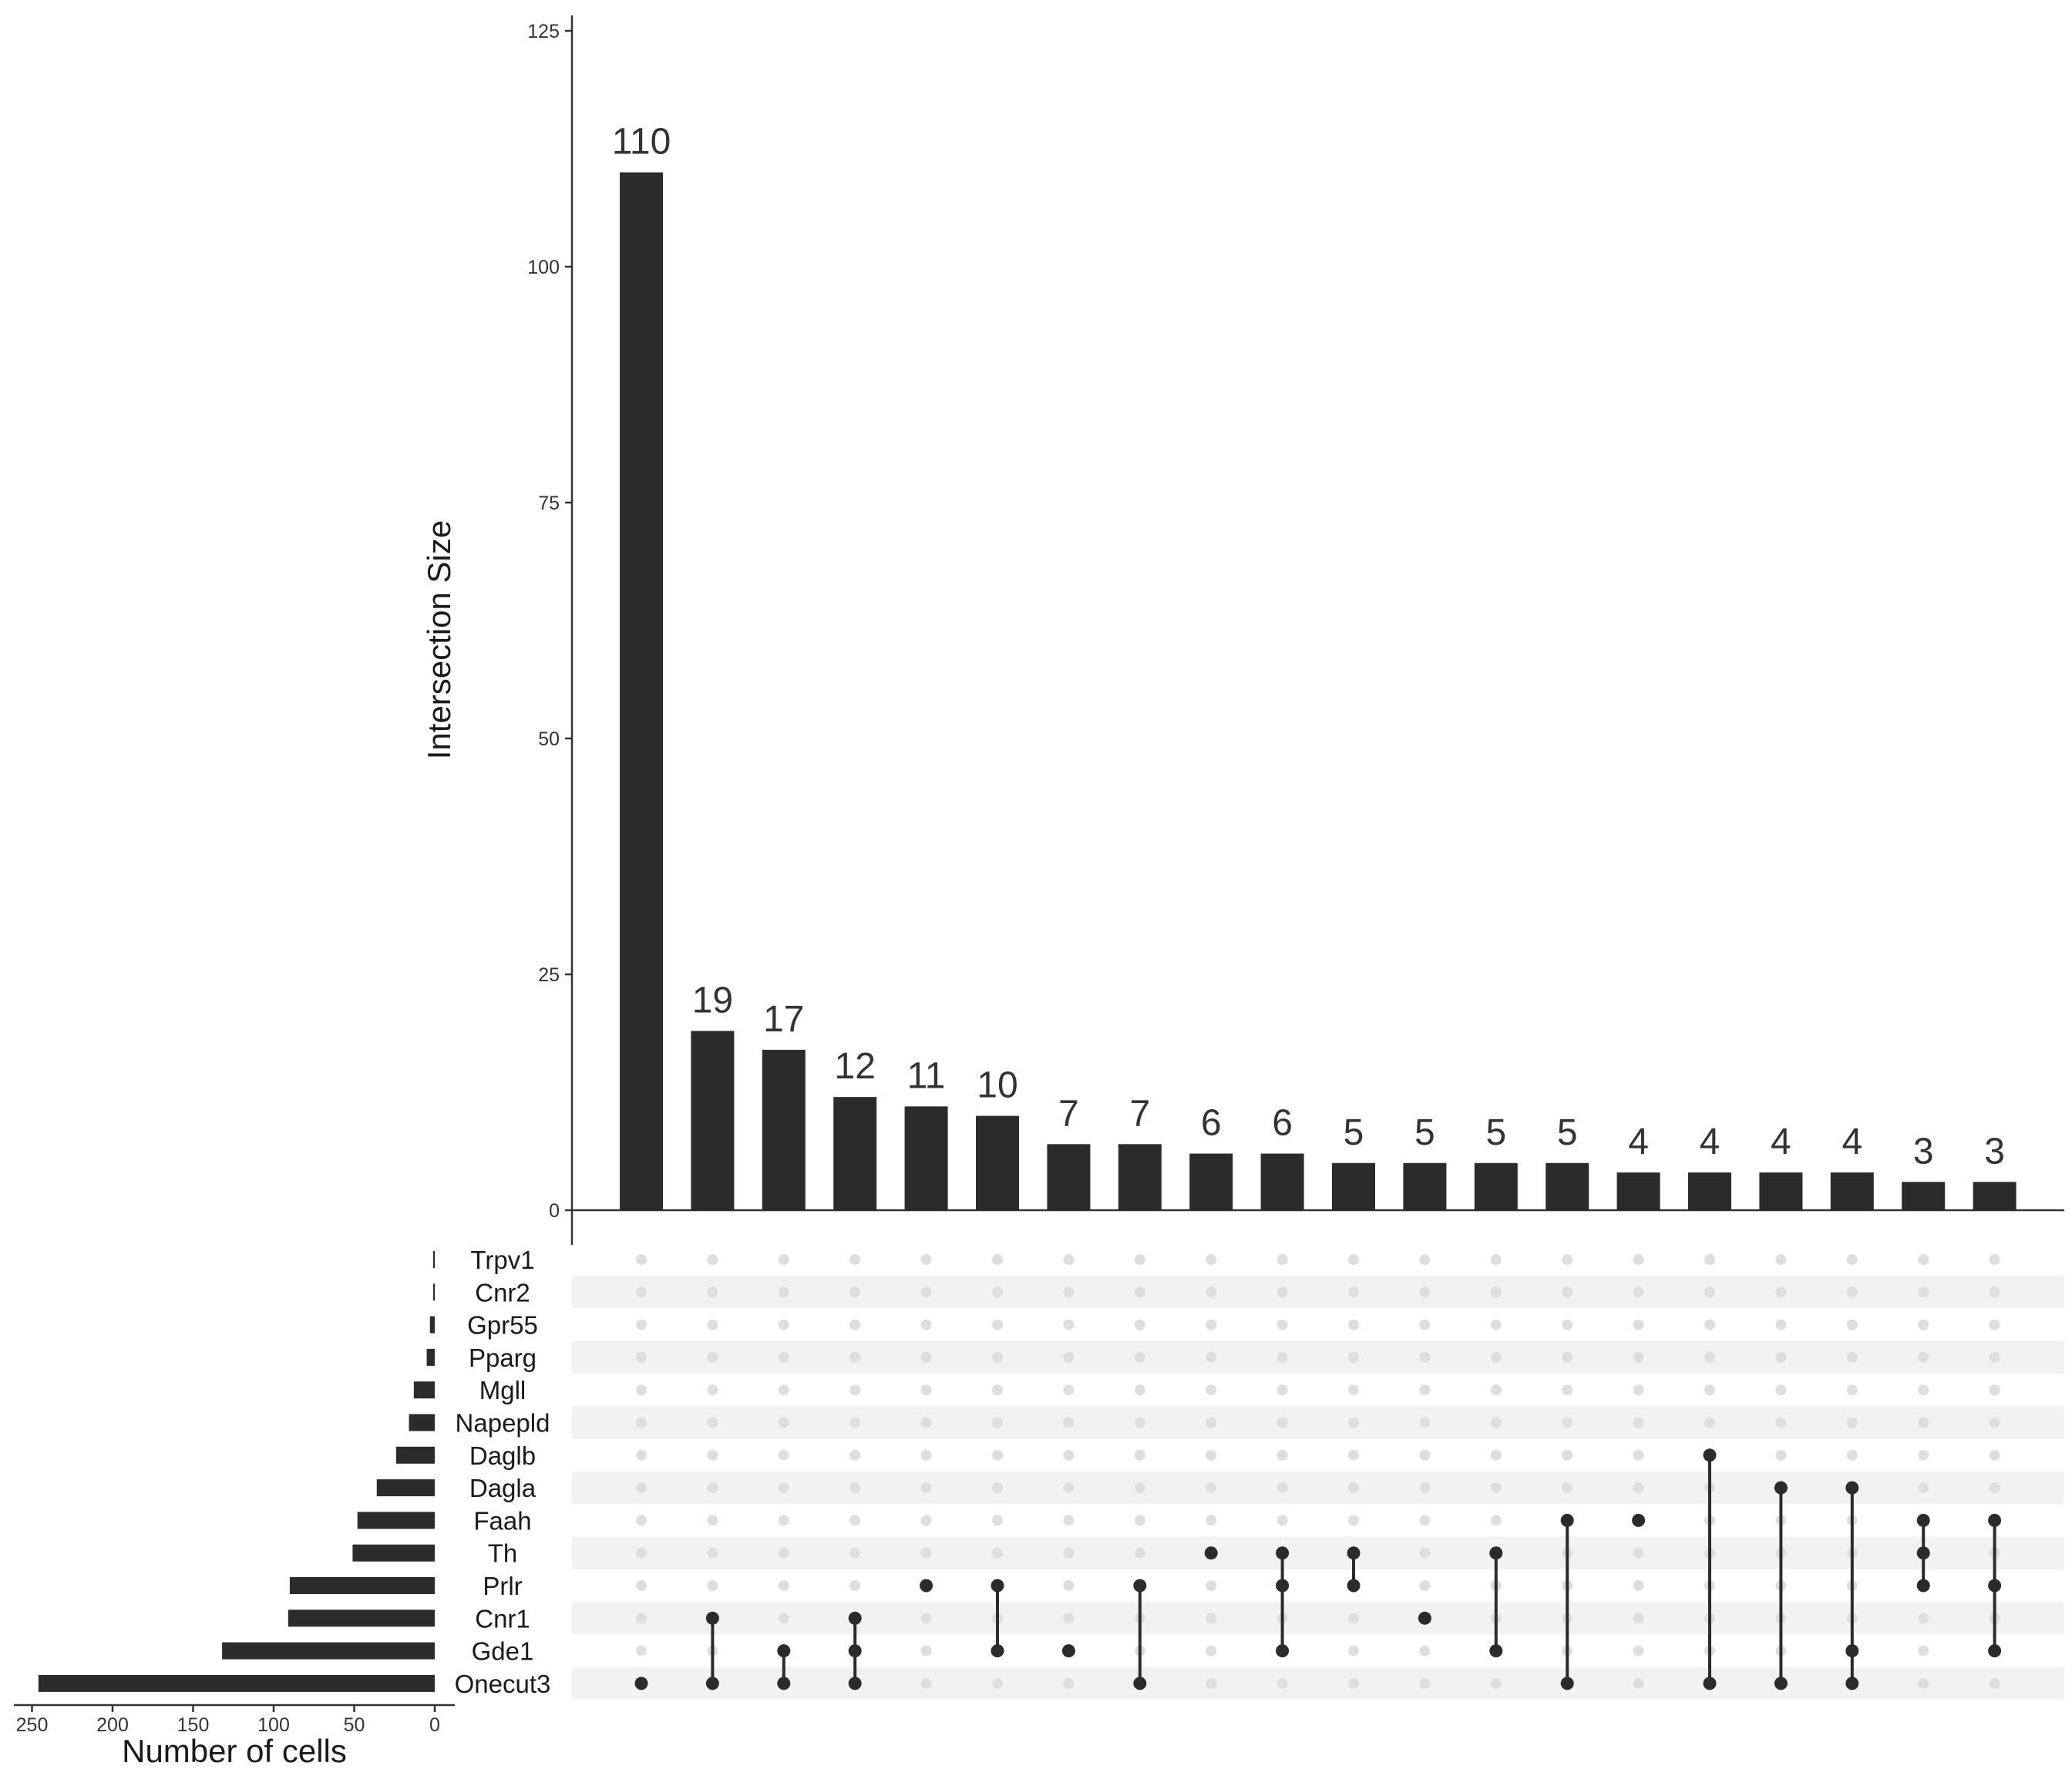 This screenshot has height=1776, width=2072. I want to click on set-label: Mgll, so click(502, 1390).